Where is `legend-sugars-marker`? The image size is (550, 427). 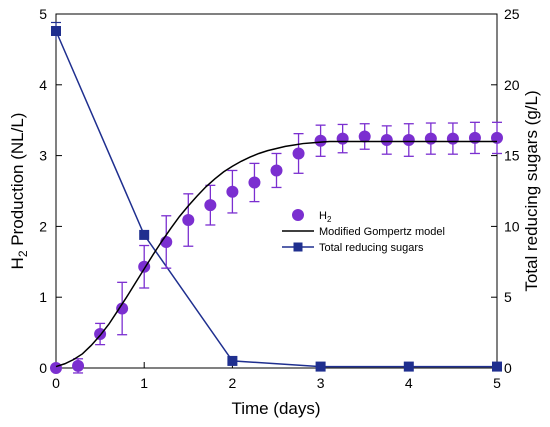
legend-sugars-marker is located at coordinates (298, 247).